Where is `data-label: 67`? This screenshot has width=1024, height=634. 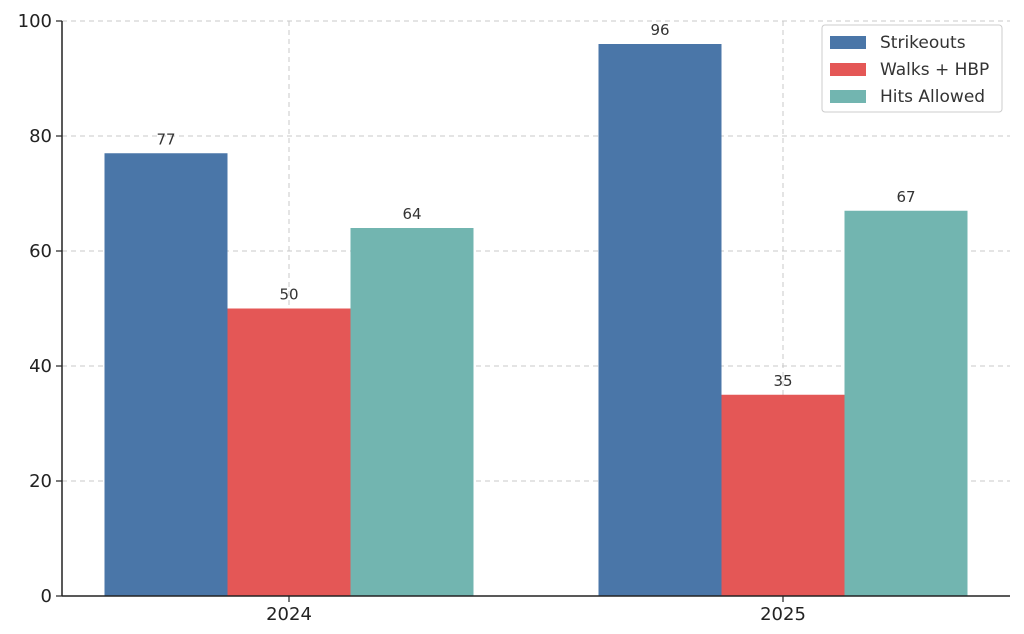 data-label: 67 is located at coordinates (905, 197).